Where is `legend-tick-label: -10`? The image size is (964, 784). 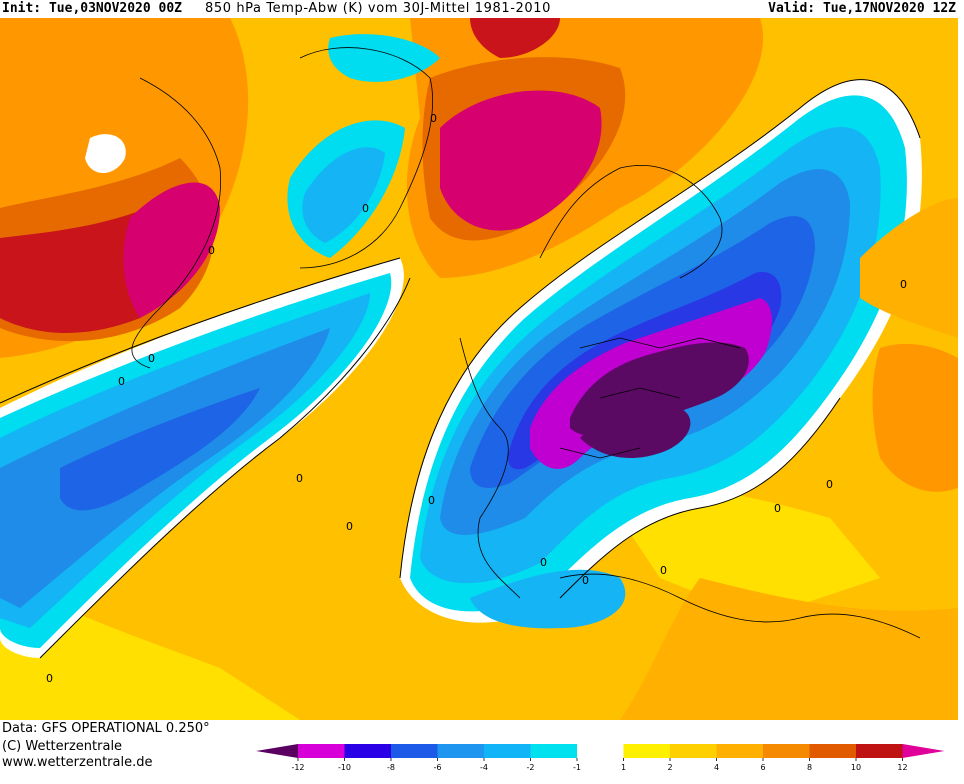
legend-tick-label: -10 is located at coordinates (344, 767).